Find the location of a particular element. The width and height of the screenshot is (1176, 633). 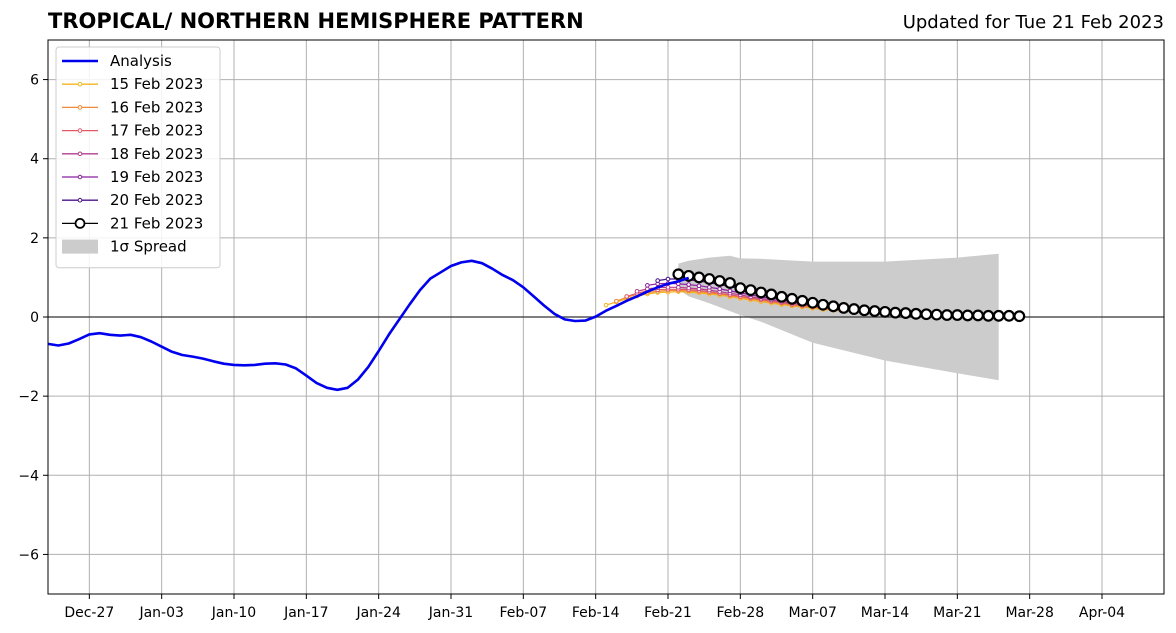

legend-box is located at coordinates (138, 157).